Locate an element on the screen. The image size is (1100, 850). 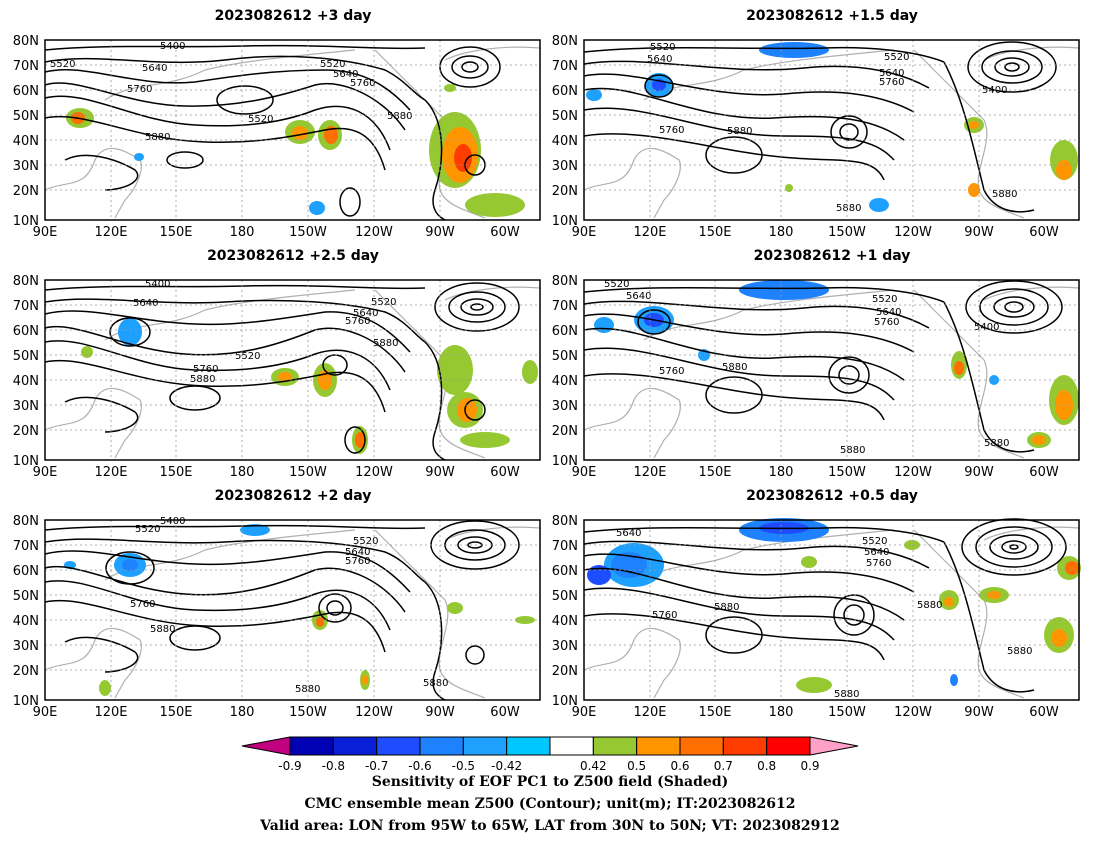
panel-plus1day: 2023082612 +1 day is located at coordinates (816, 364).